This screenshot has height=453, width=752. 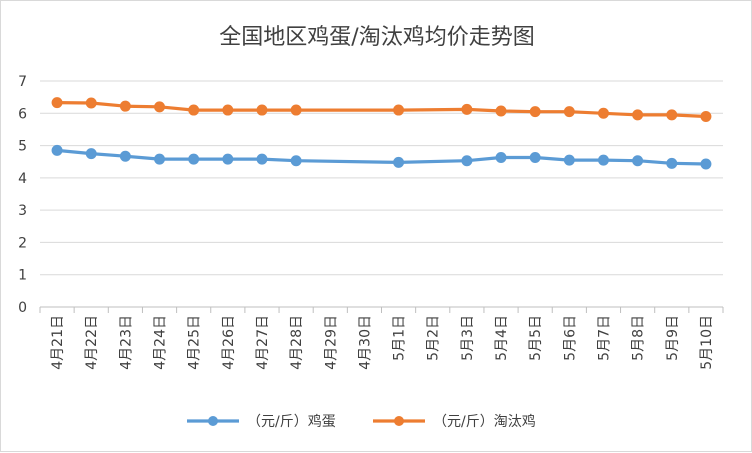 What do you see at coordinates (297, 342) in the screenshot?
I see `x-tick-label: 4月28日` at bounding box center [297, 342].